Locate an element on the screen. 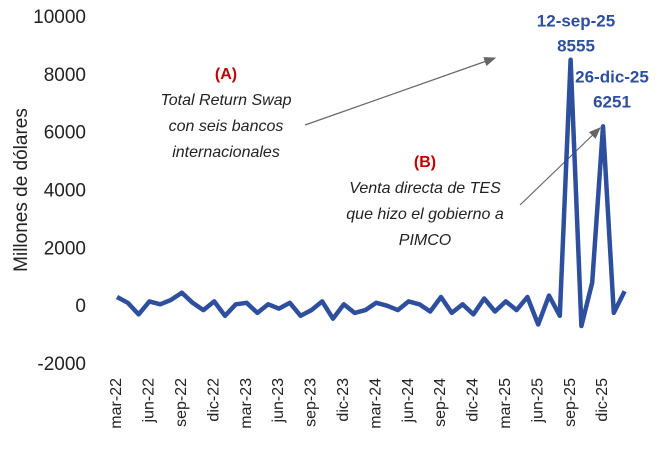 The height and width of the screenshot is (453, 669). annotation-label: (A) is located at coordinates (226, 74).